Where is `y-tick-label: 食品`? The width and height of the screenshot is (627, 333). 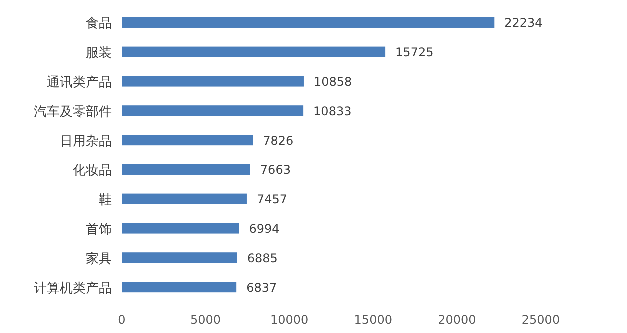 y-tick-label: 食品 is located at coordinates (99, 24).